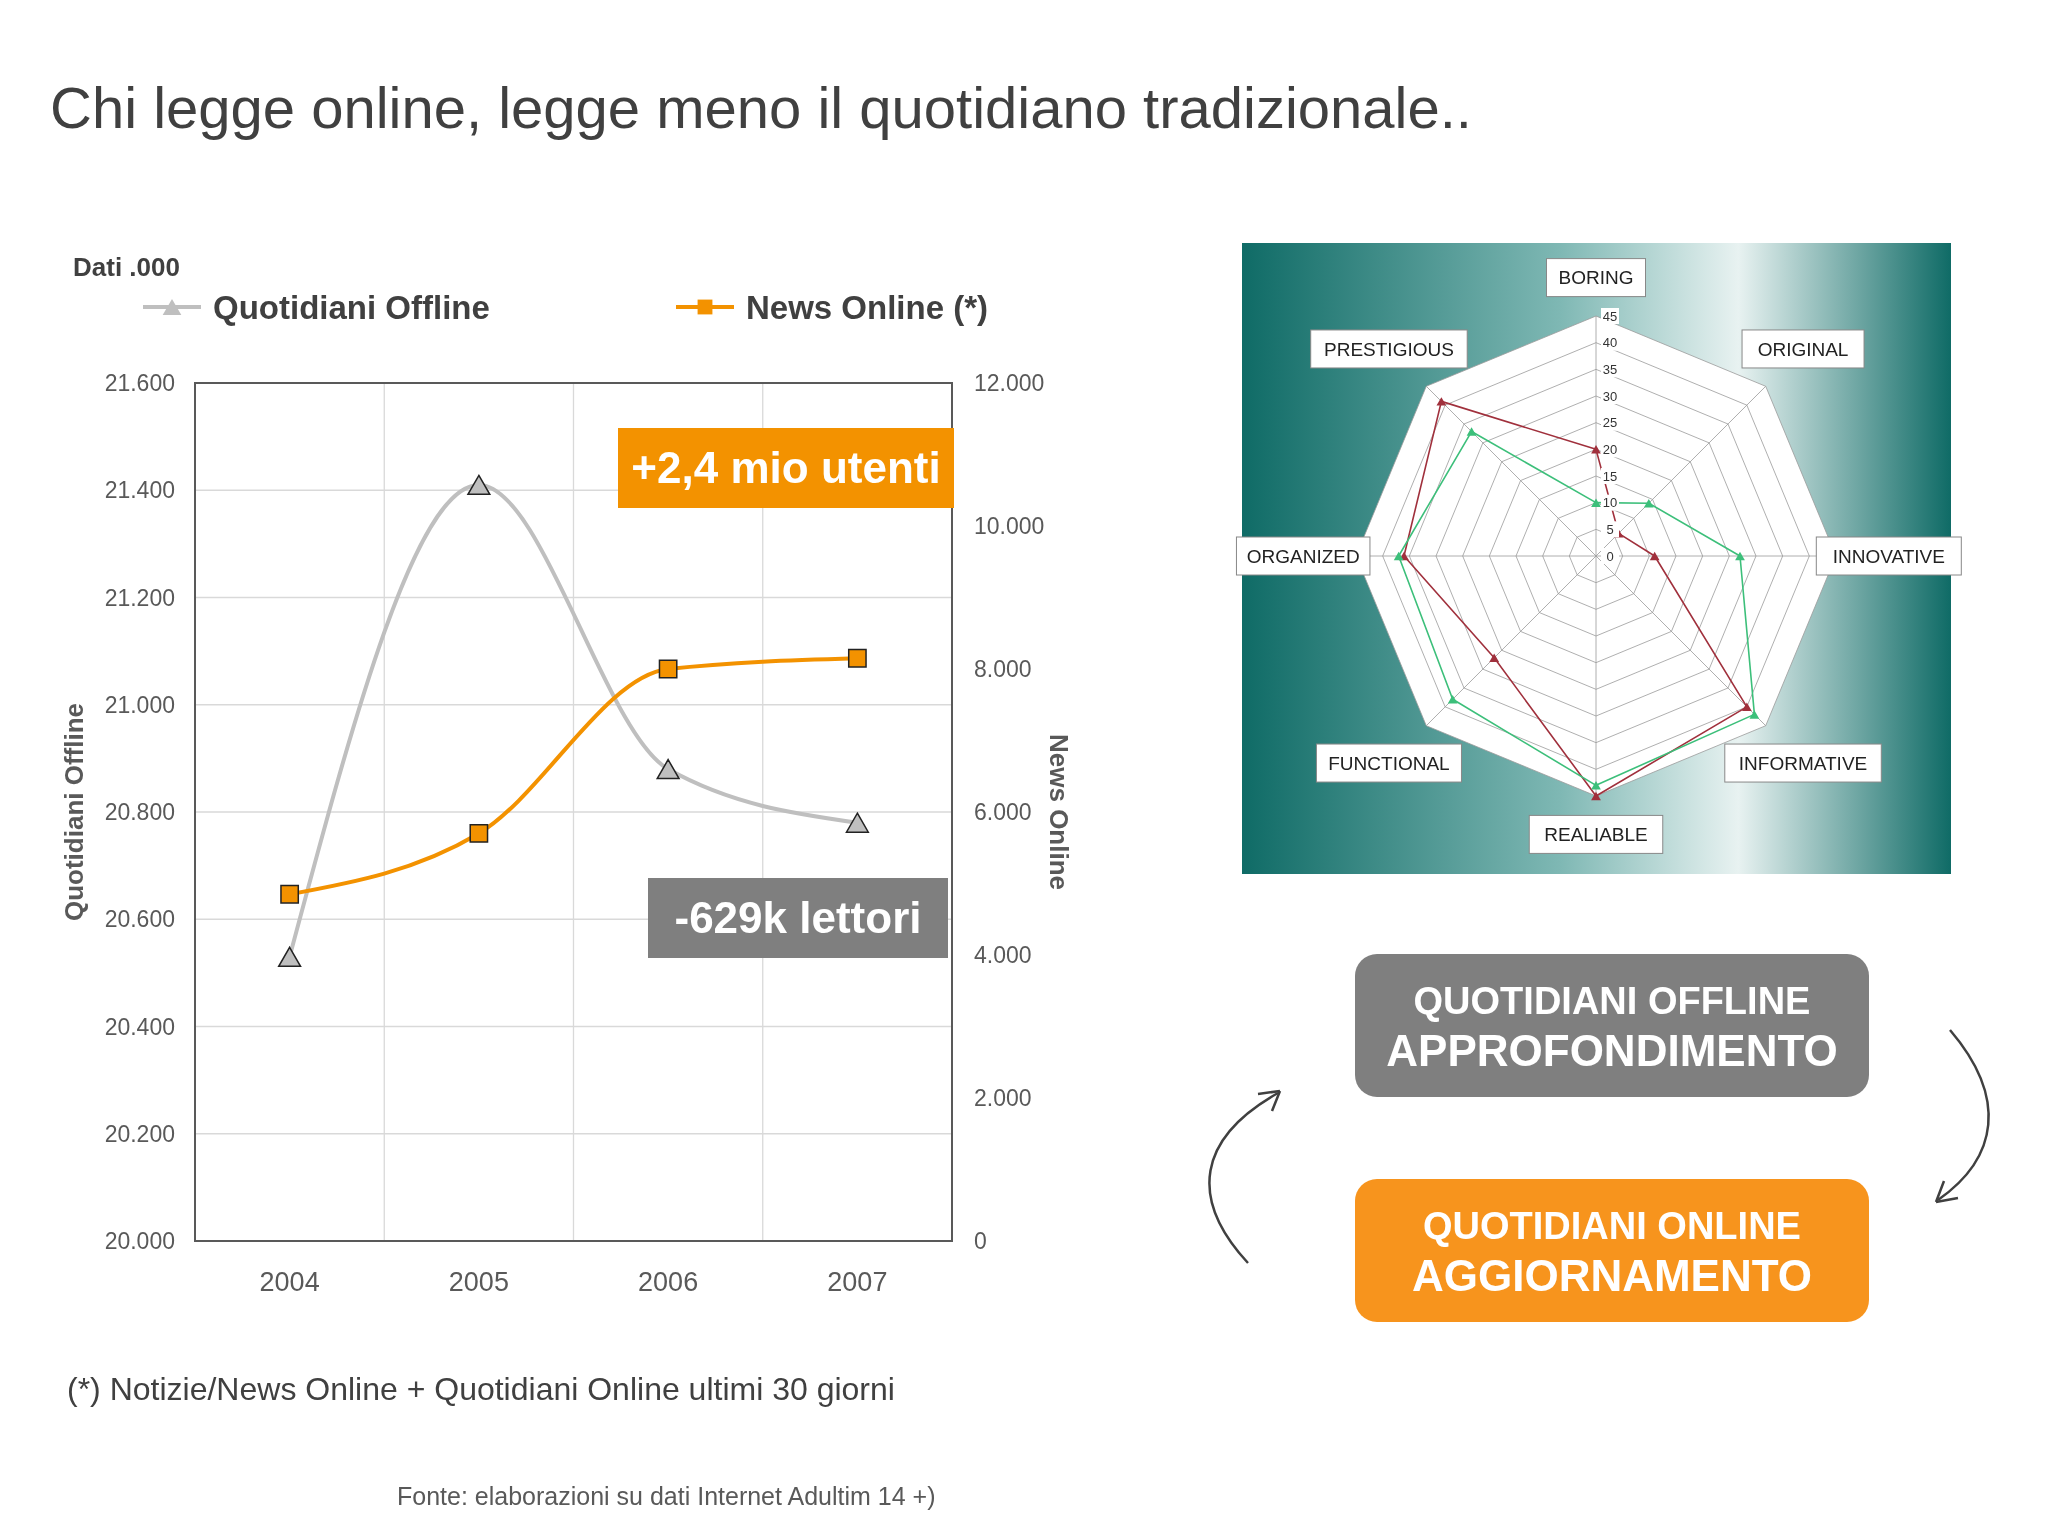 This screenshot has height=1536, width=2048. Describe the element at coordinates (1303, 556) in the screenshot. I see `spoke-label: ORGANIZED` at that location.